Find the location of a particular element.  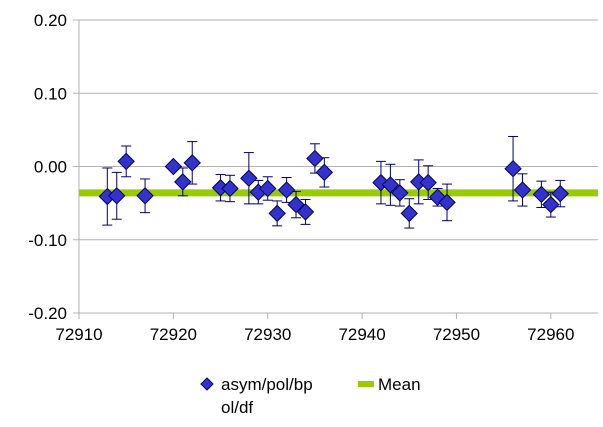

x-tick-label: 72960 is located at coordinates (550, 334).